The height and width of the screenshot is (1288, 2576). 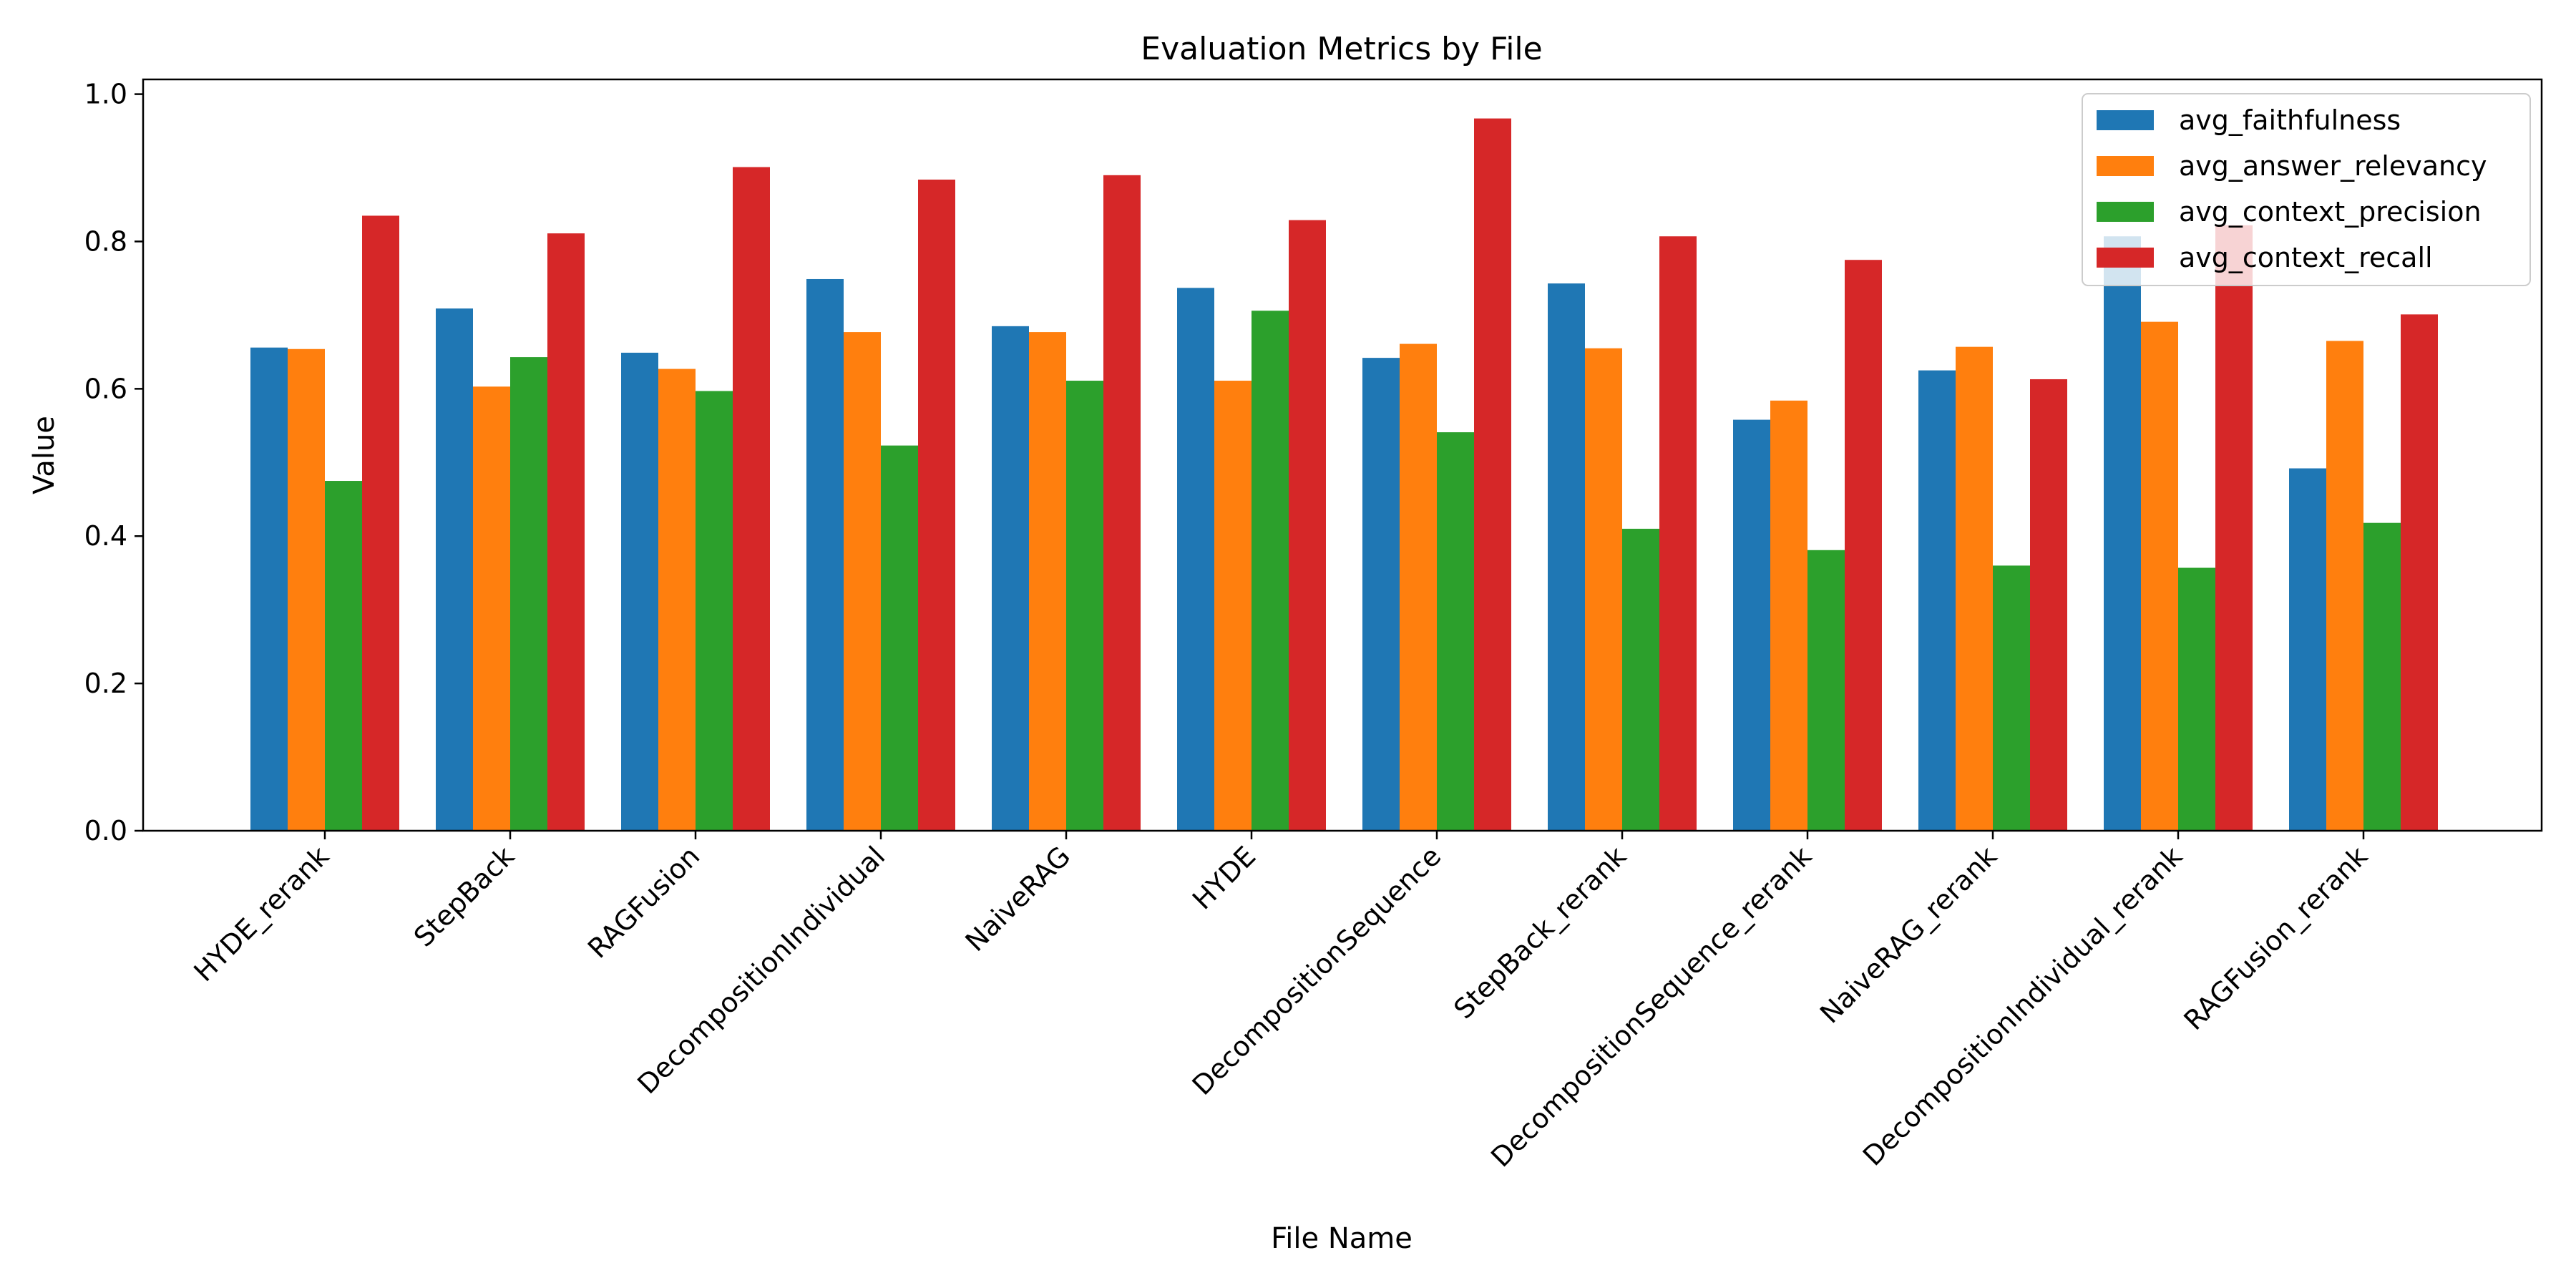 What do you see at coordinates (1937, 600) in the screenshot?
I see `bar-avg_faithfulness-NaiveRAG_rerank` at bounding box center [1937, 600].